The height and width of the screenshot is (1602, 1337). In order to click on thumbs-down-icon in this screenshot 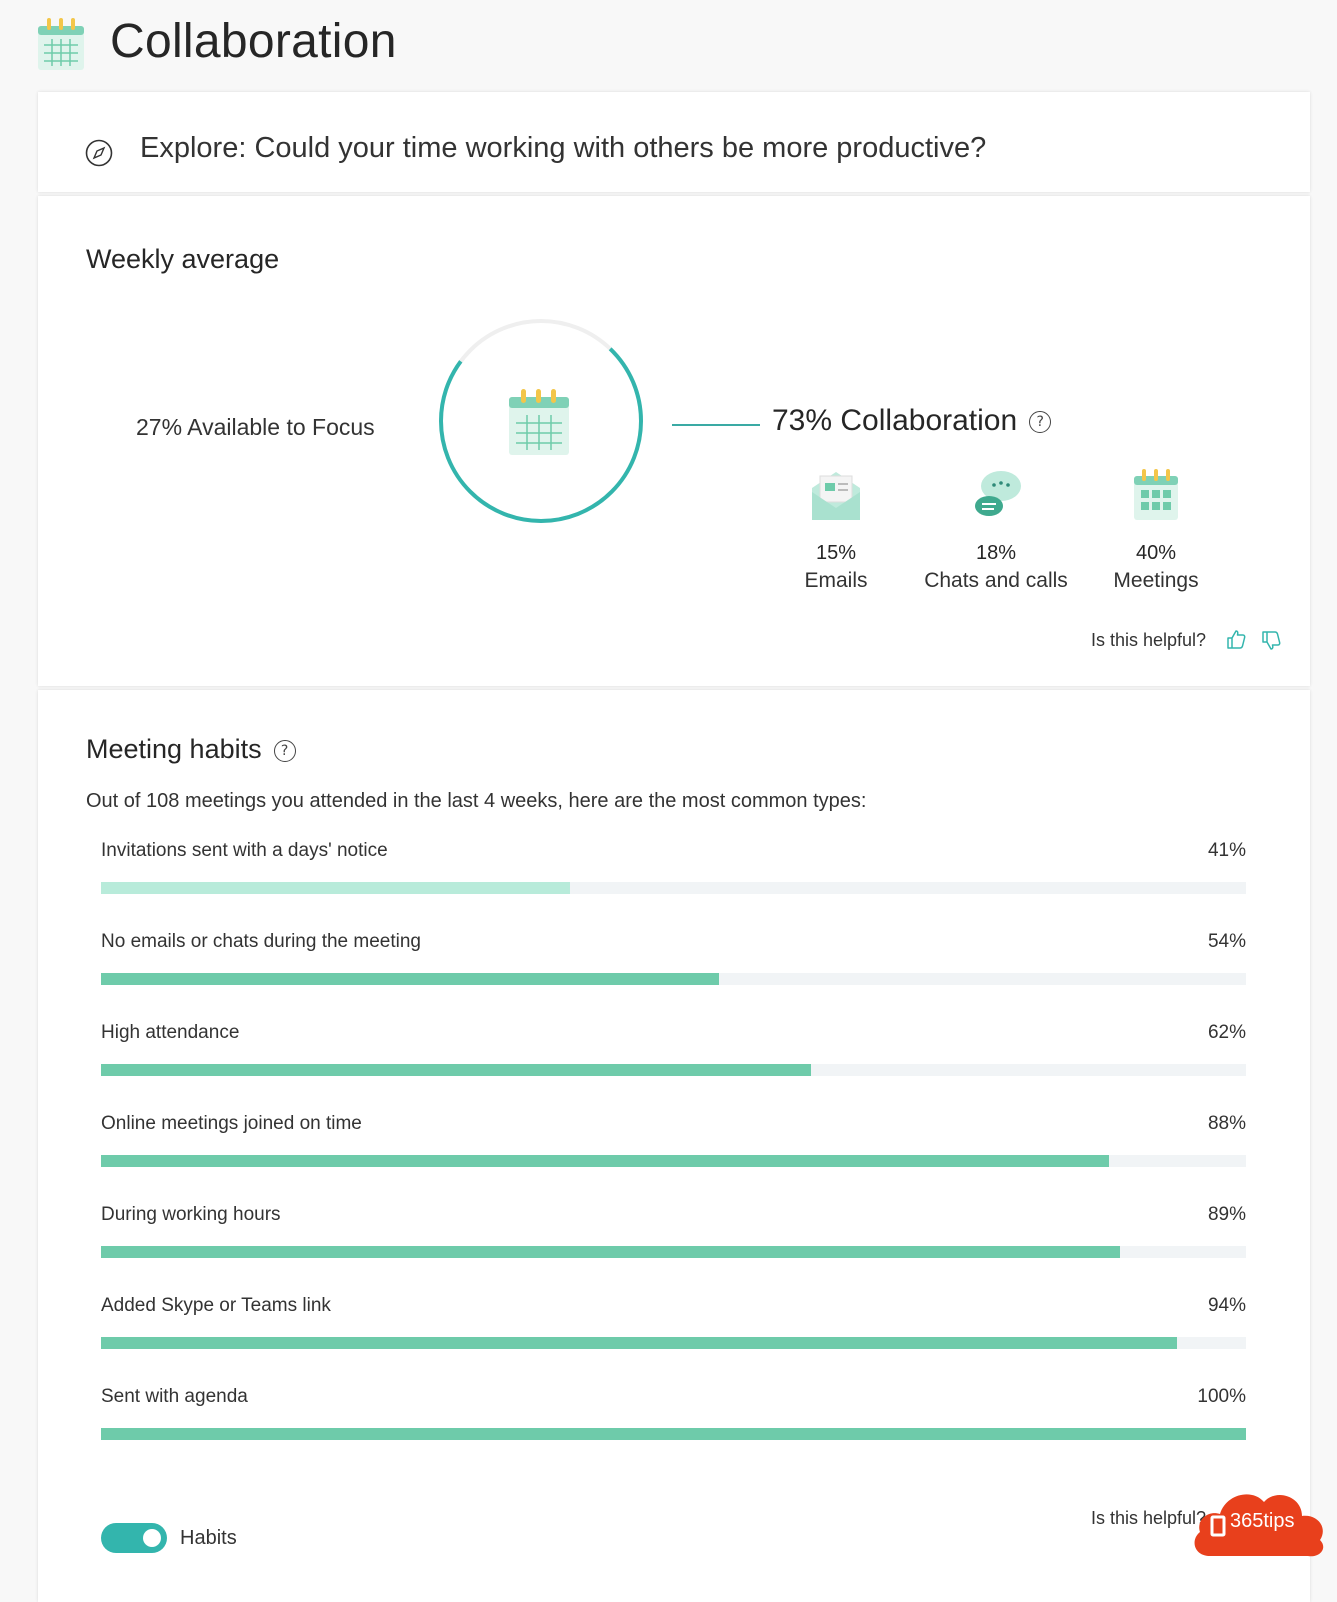, I will do `click(1271, 641)`.